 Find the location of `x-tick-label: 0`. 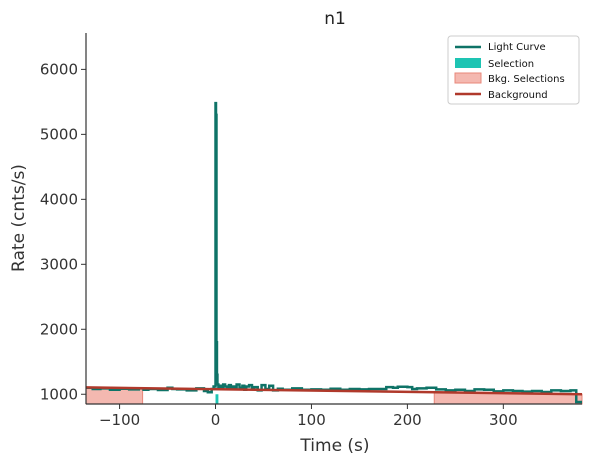

x-tick-label: 0 is located at coordinates (216, 420).